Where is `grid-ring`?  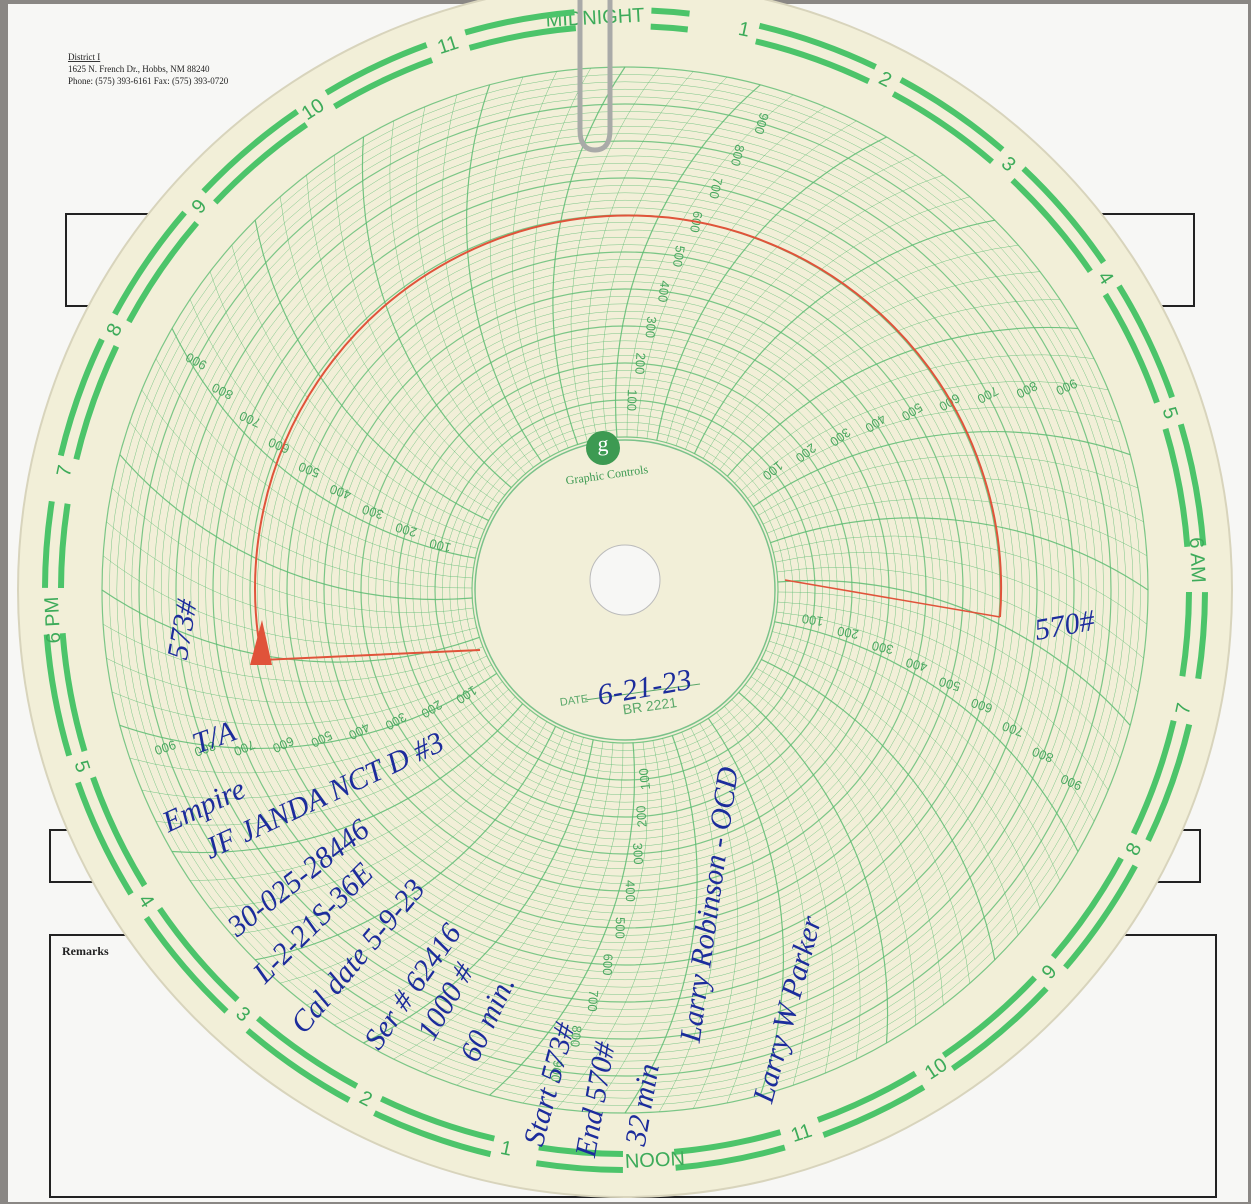
grid-ring is located at coordinates (625, 590).